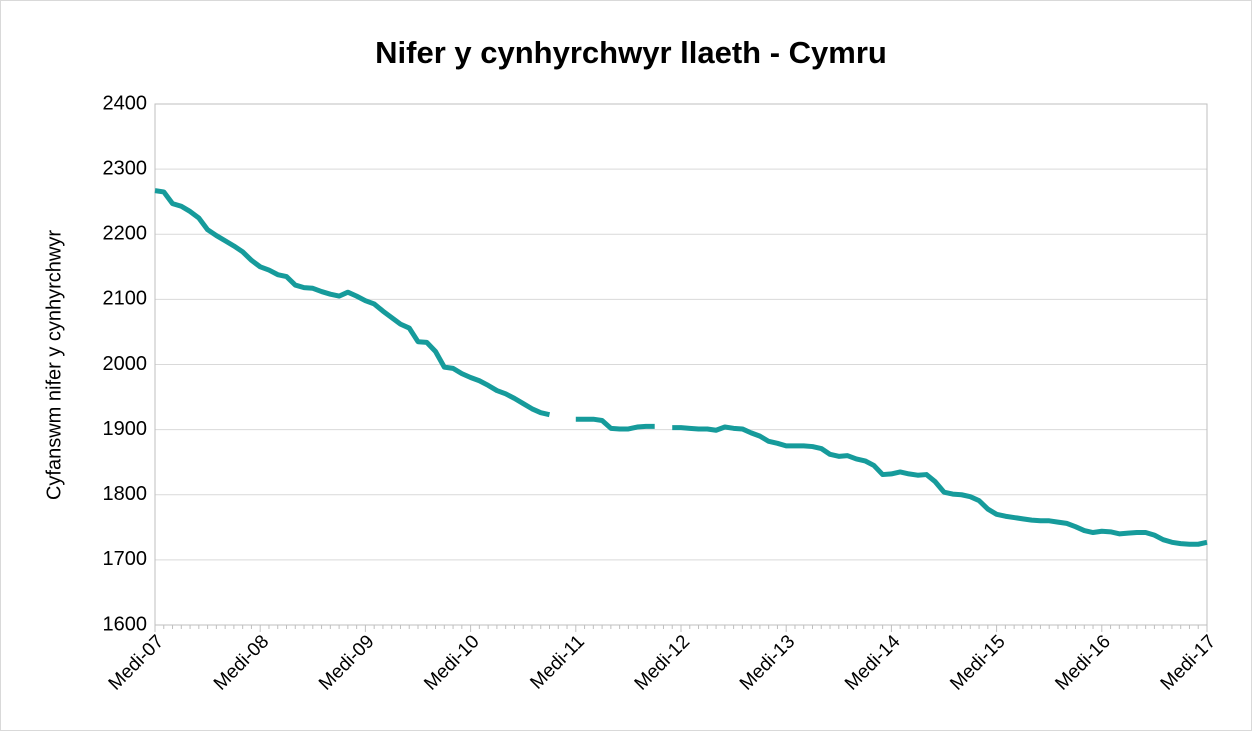 The height and width of the screenshot is (731, 1252). I want to click on y-tick-label: 2200, so click(125, 234).